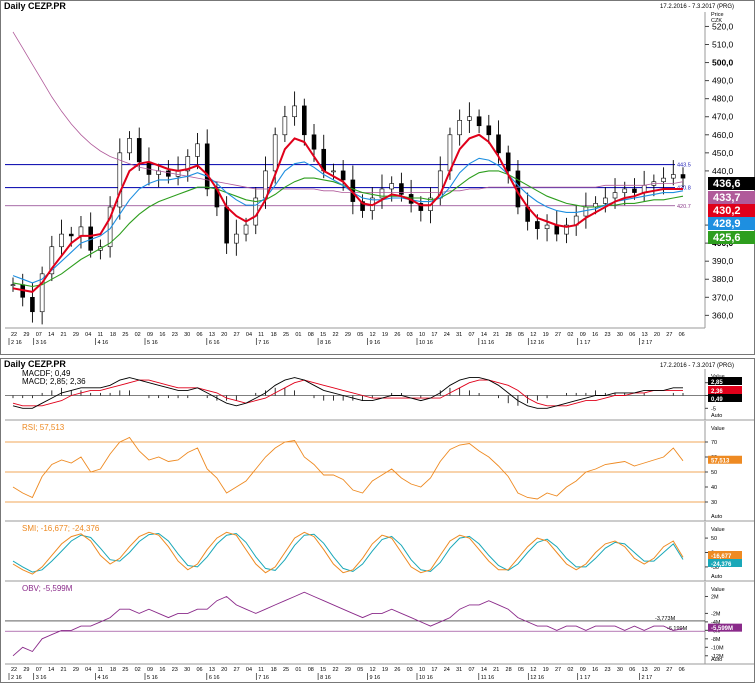 The image size is (755, 683). What do you see at coordinates (447, 670) in the screenshot?
I see `x-day-label: 24` at bounding box center [447, 670].